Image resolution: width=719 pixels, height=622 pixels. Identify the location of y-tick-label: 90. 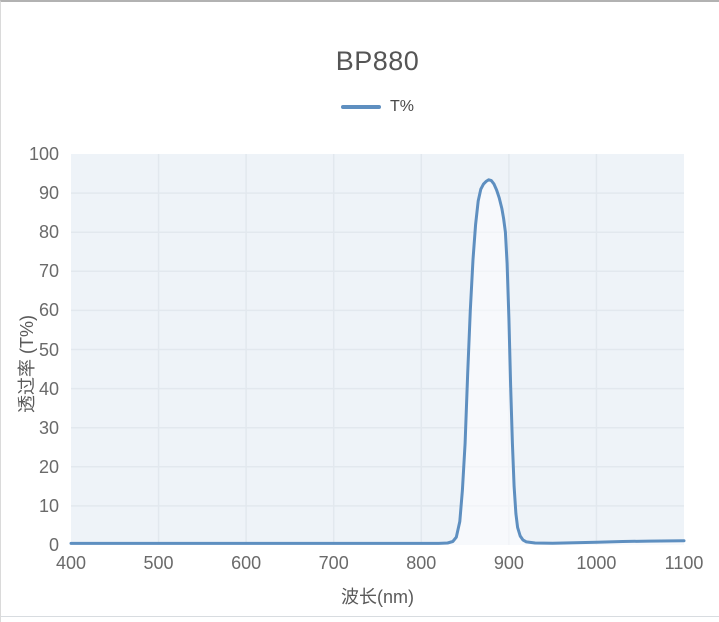
(48, 193).